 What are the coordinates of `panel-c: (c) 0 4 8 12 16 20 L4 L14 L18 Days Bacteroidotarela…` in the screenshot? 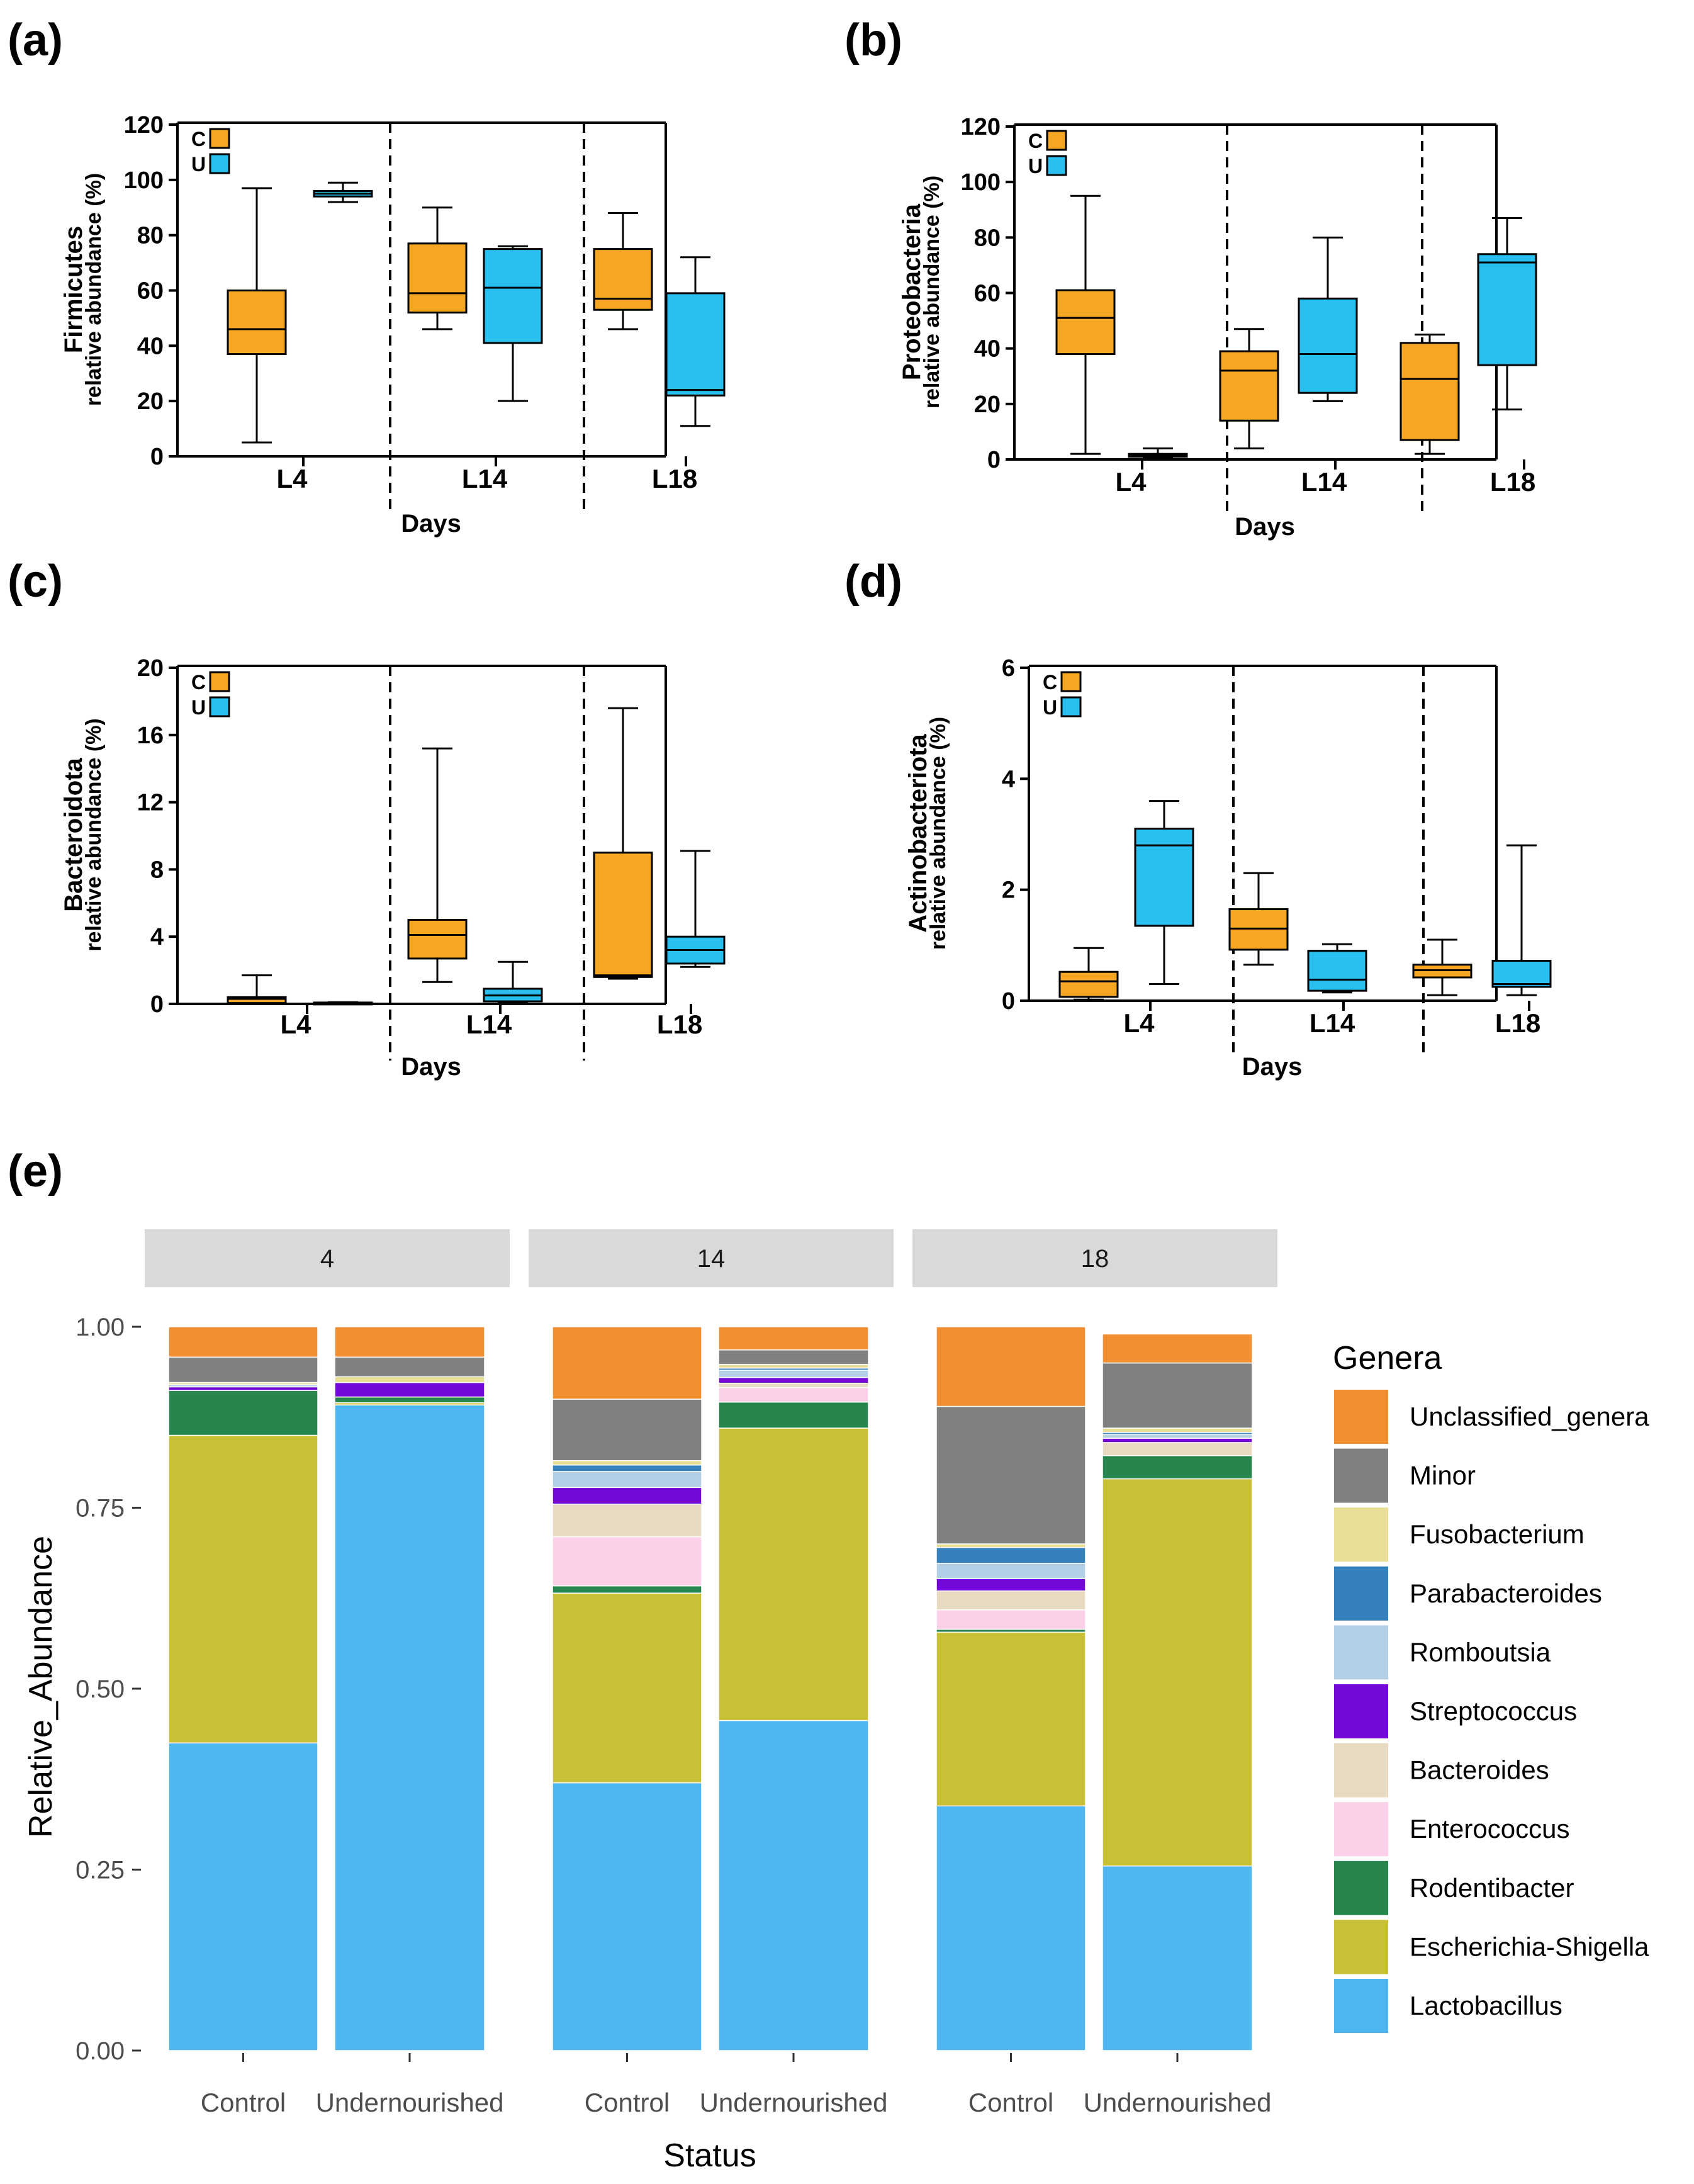 It's located at (367, 818).